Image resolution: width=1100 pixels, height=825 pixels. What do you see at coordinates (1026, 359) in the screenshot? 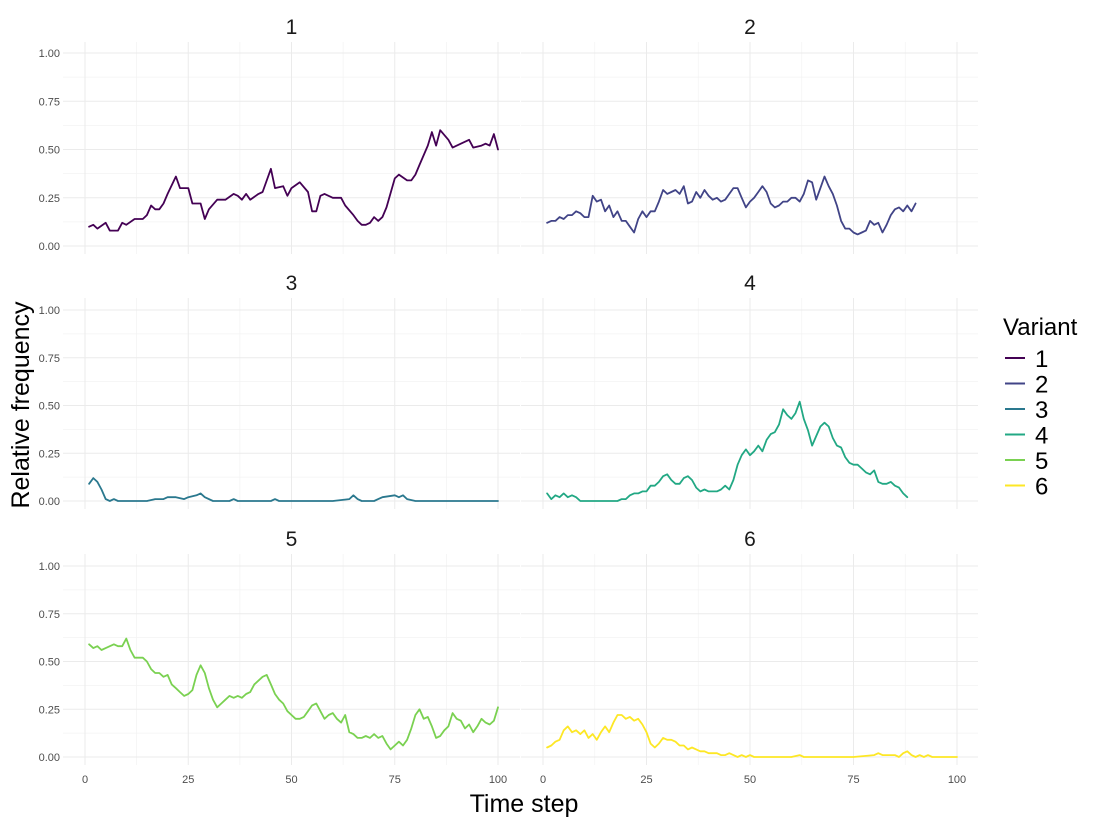
I see `legend-entry-1: 1` at bounding box center [1026, 359].